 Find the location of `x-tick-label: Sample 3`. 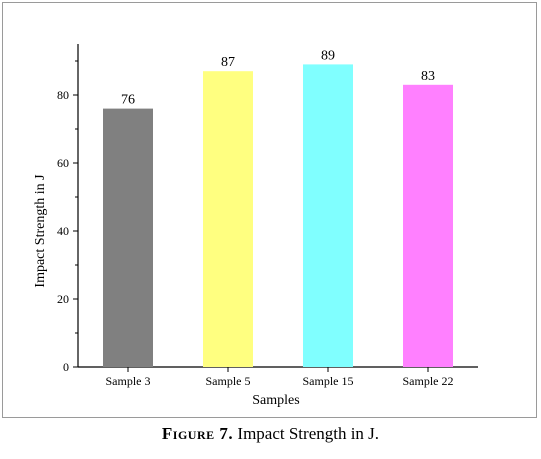

x-tick-label: Sample 3 is located at coordinates (128, 381).